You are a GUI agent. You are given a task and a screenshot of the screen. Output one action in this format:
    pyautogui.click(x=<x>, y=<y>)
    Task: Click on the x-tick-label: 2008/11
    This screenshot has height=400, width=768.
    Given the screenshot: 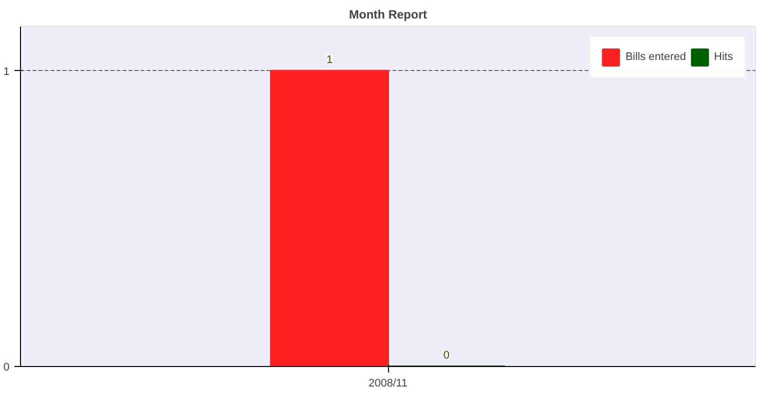 What is the action you would take?
    pyautogui.click(x=388, y=384)
    